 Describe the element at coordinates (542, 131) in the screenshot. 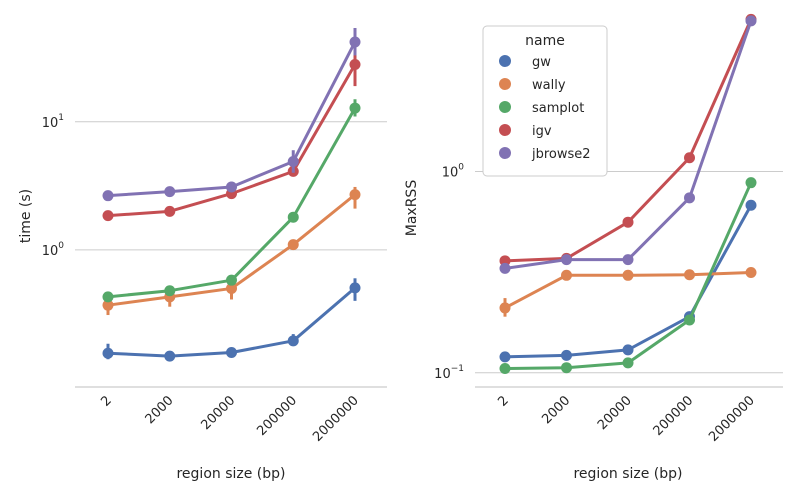

I see `legend-label: igv` at that location.